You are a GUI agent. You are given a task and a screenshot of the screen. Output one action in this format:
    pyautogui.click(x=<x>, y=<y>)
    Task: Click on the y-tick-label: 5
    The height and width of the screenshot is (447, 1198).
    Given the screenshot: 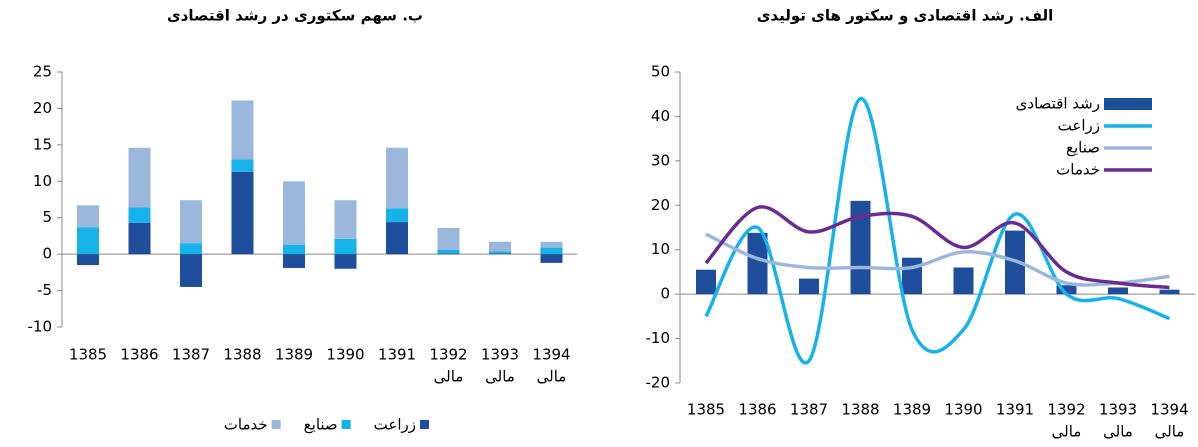 What is the action you would take?
    pyautogui.click(x=47, y=217)
    